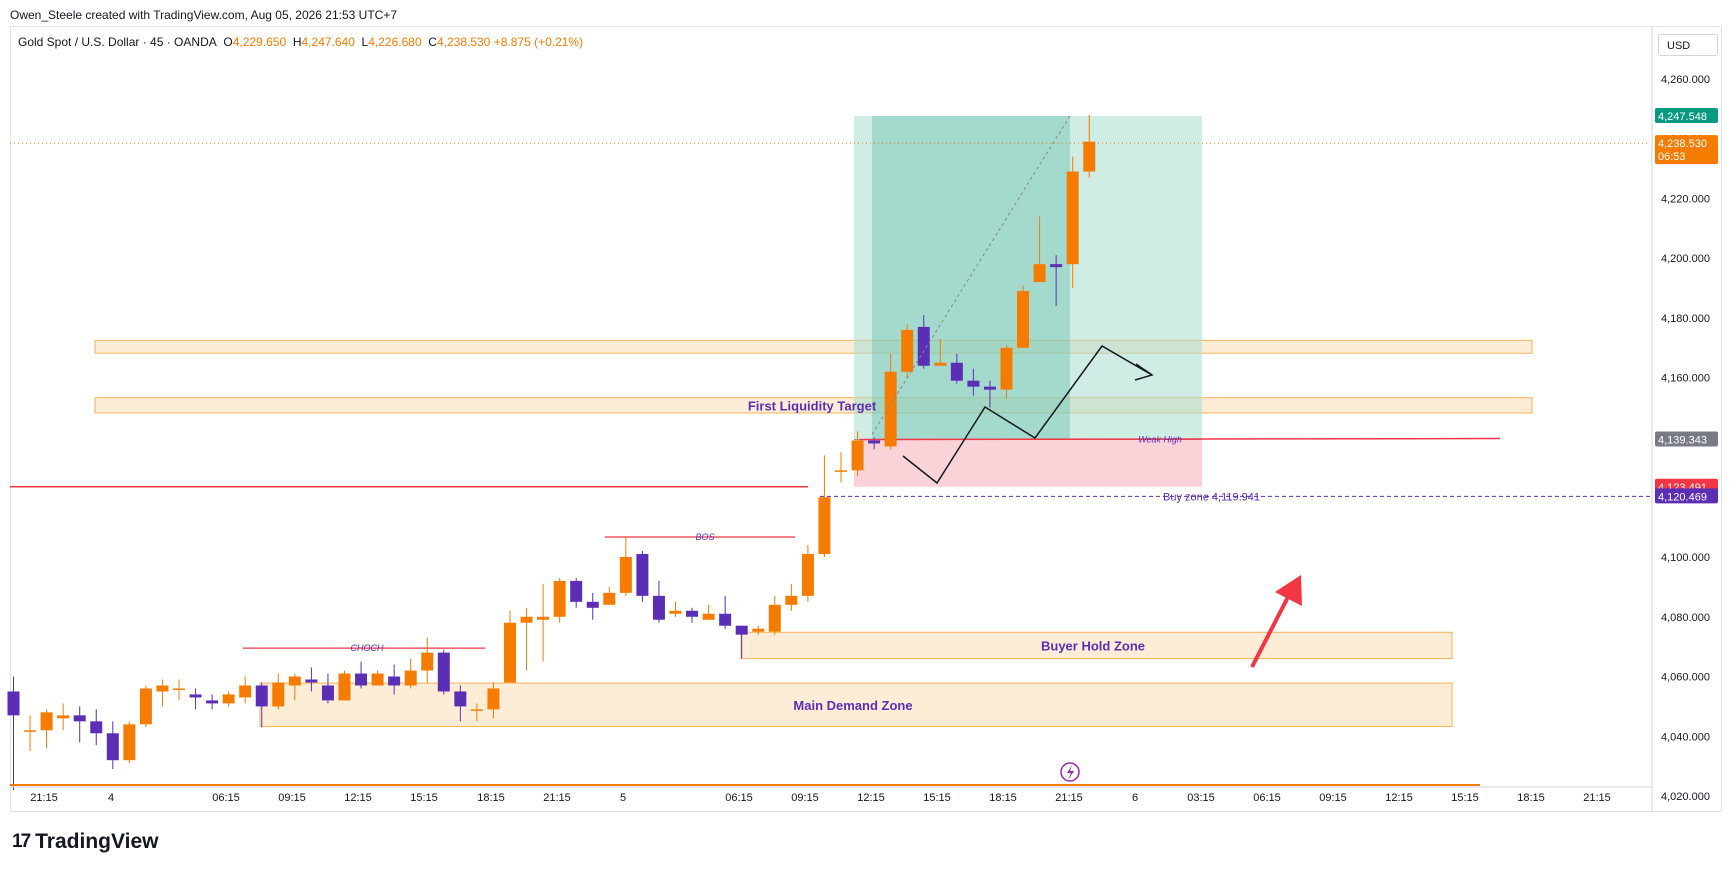 This screenshot has width=1733, height=872. I want to click on close-label: C, so click(432, 42).